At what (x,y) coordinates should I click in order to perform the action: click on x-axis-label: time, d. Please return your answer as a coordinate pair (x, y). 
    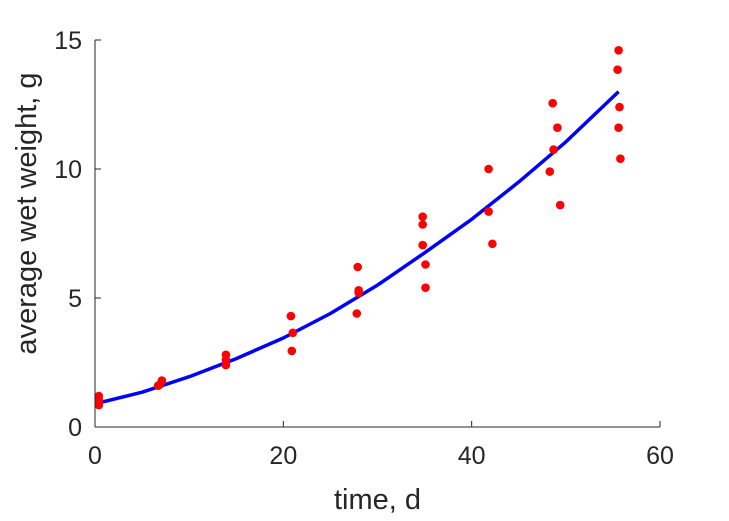
    Looking at the image, I should click on (377, 500).